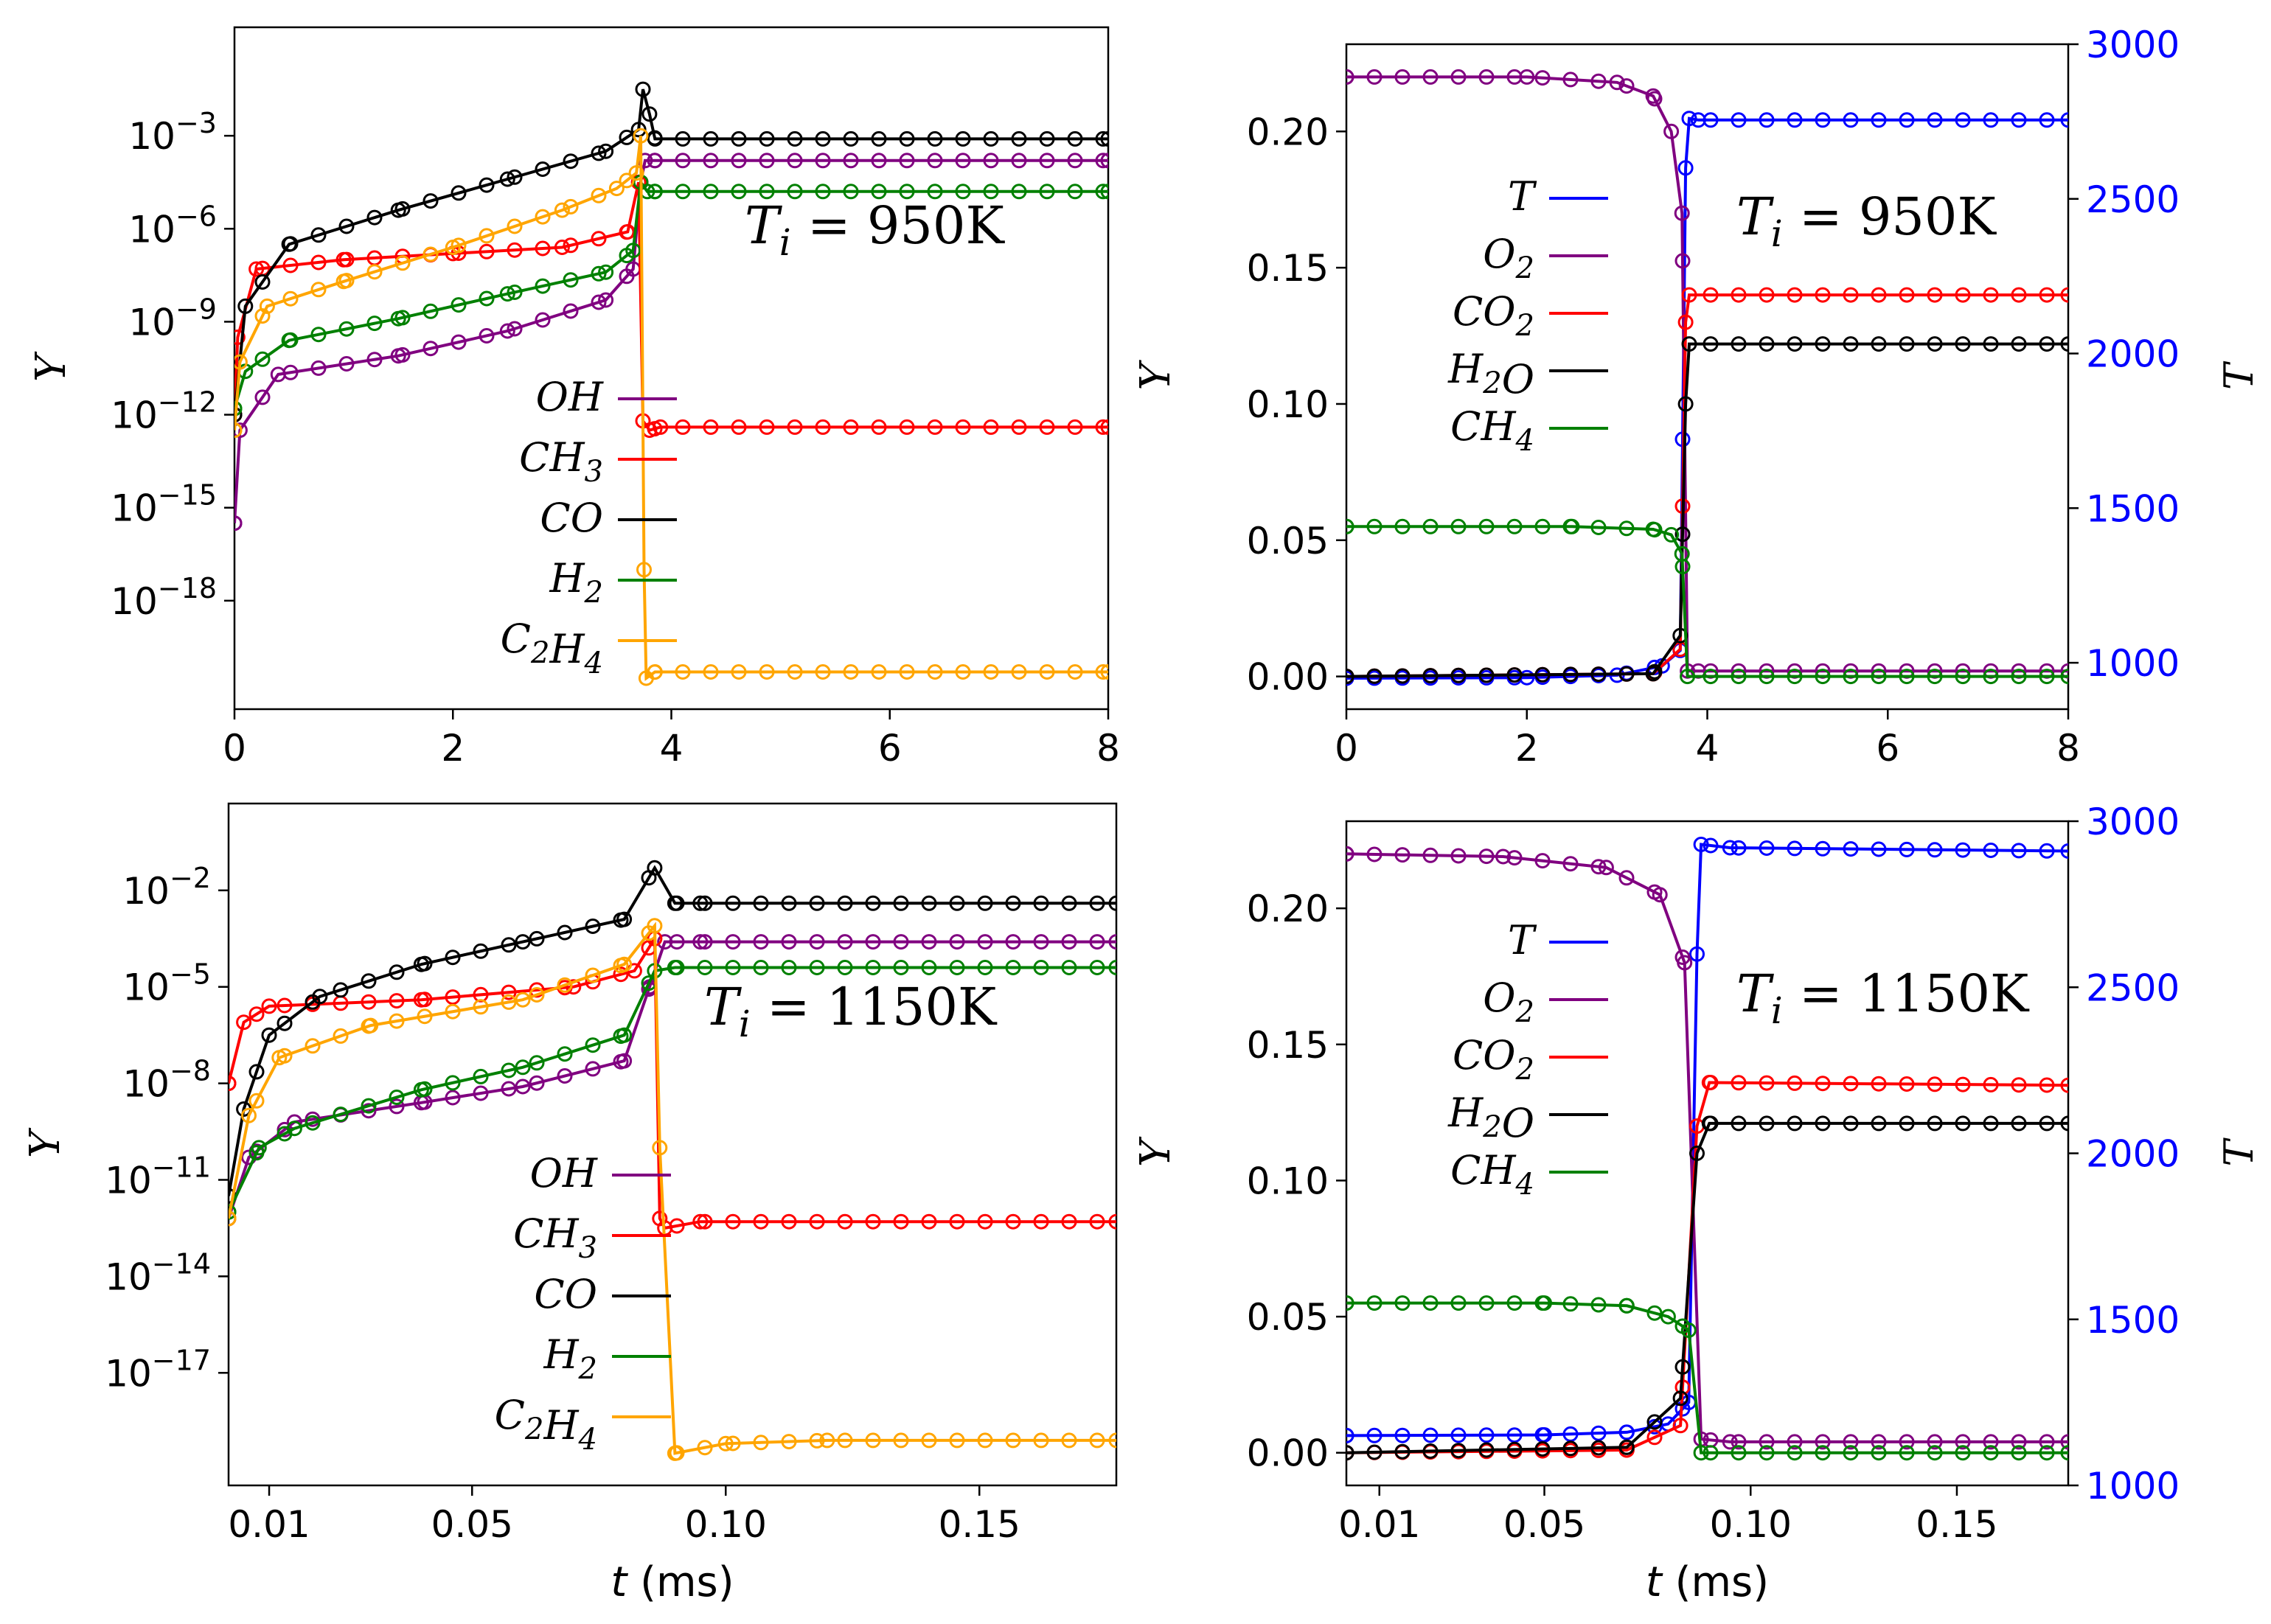 The width and height of the screenshot is (2271, 1624). I want to click on y-tick-label: 10⁻¹⁴, so click(158, 1272).